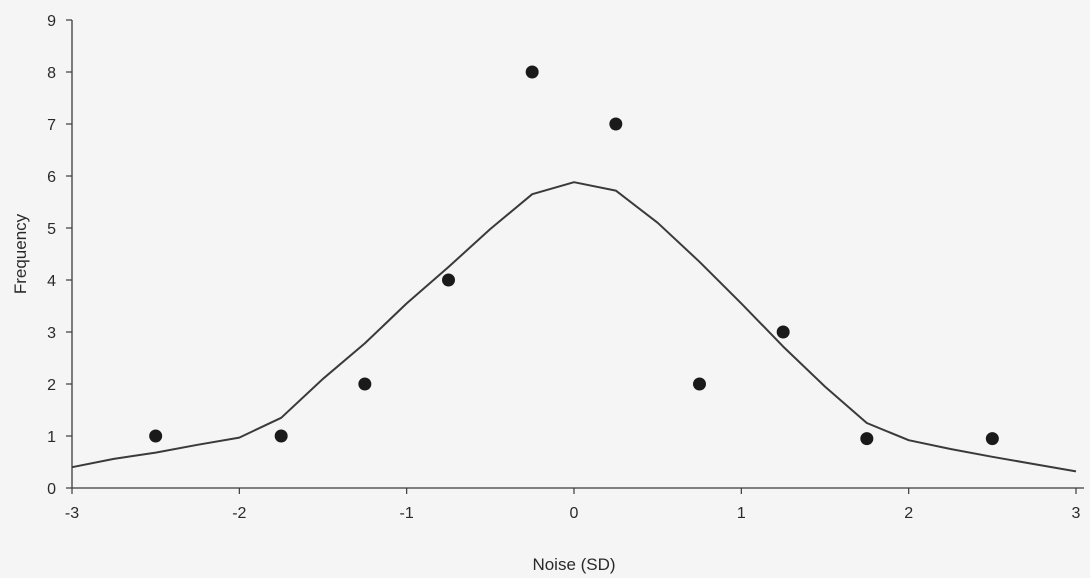 The width and height of the screenshot is (1090, 578). I want to click on y-axis-ticks: 0 1 2 3 4 5 6 7 8 9, so click(59, 255).